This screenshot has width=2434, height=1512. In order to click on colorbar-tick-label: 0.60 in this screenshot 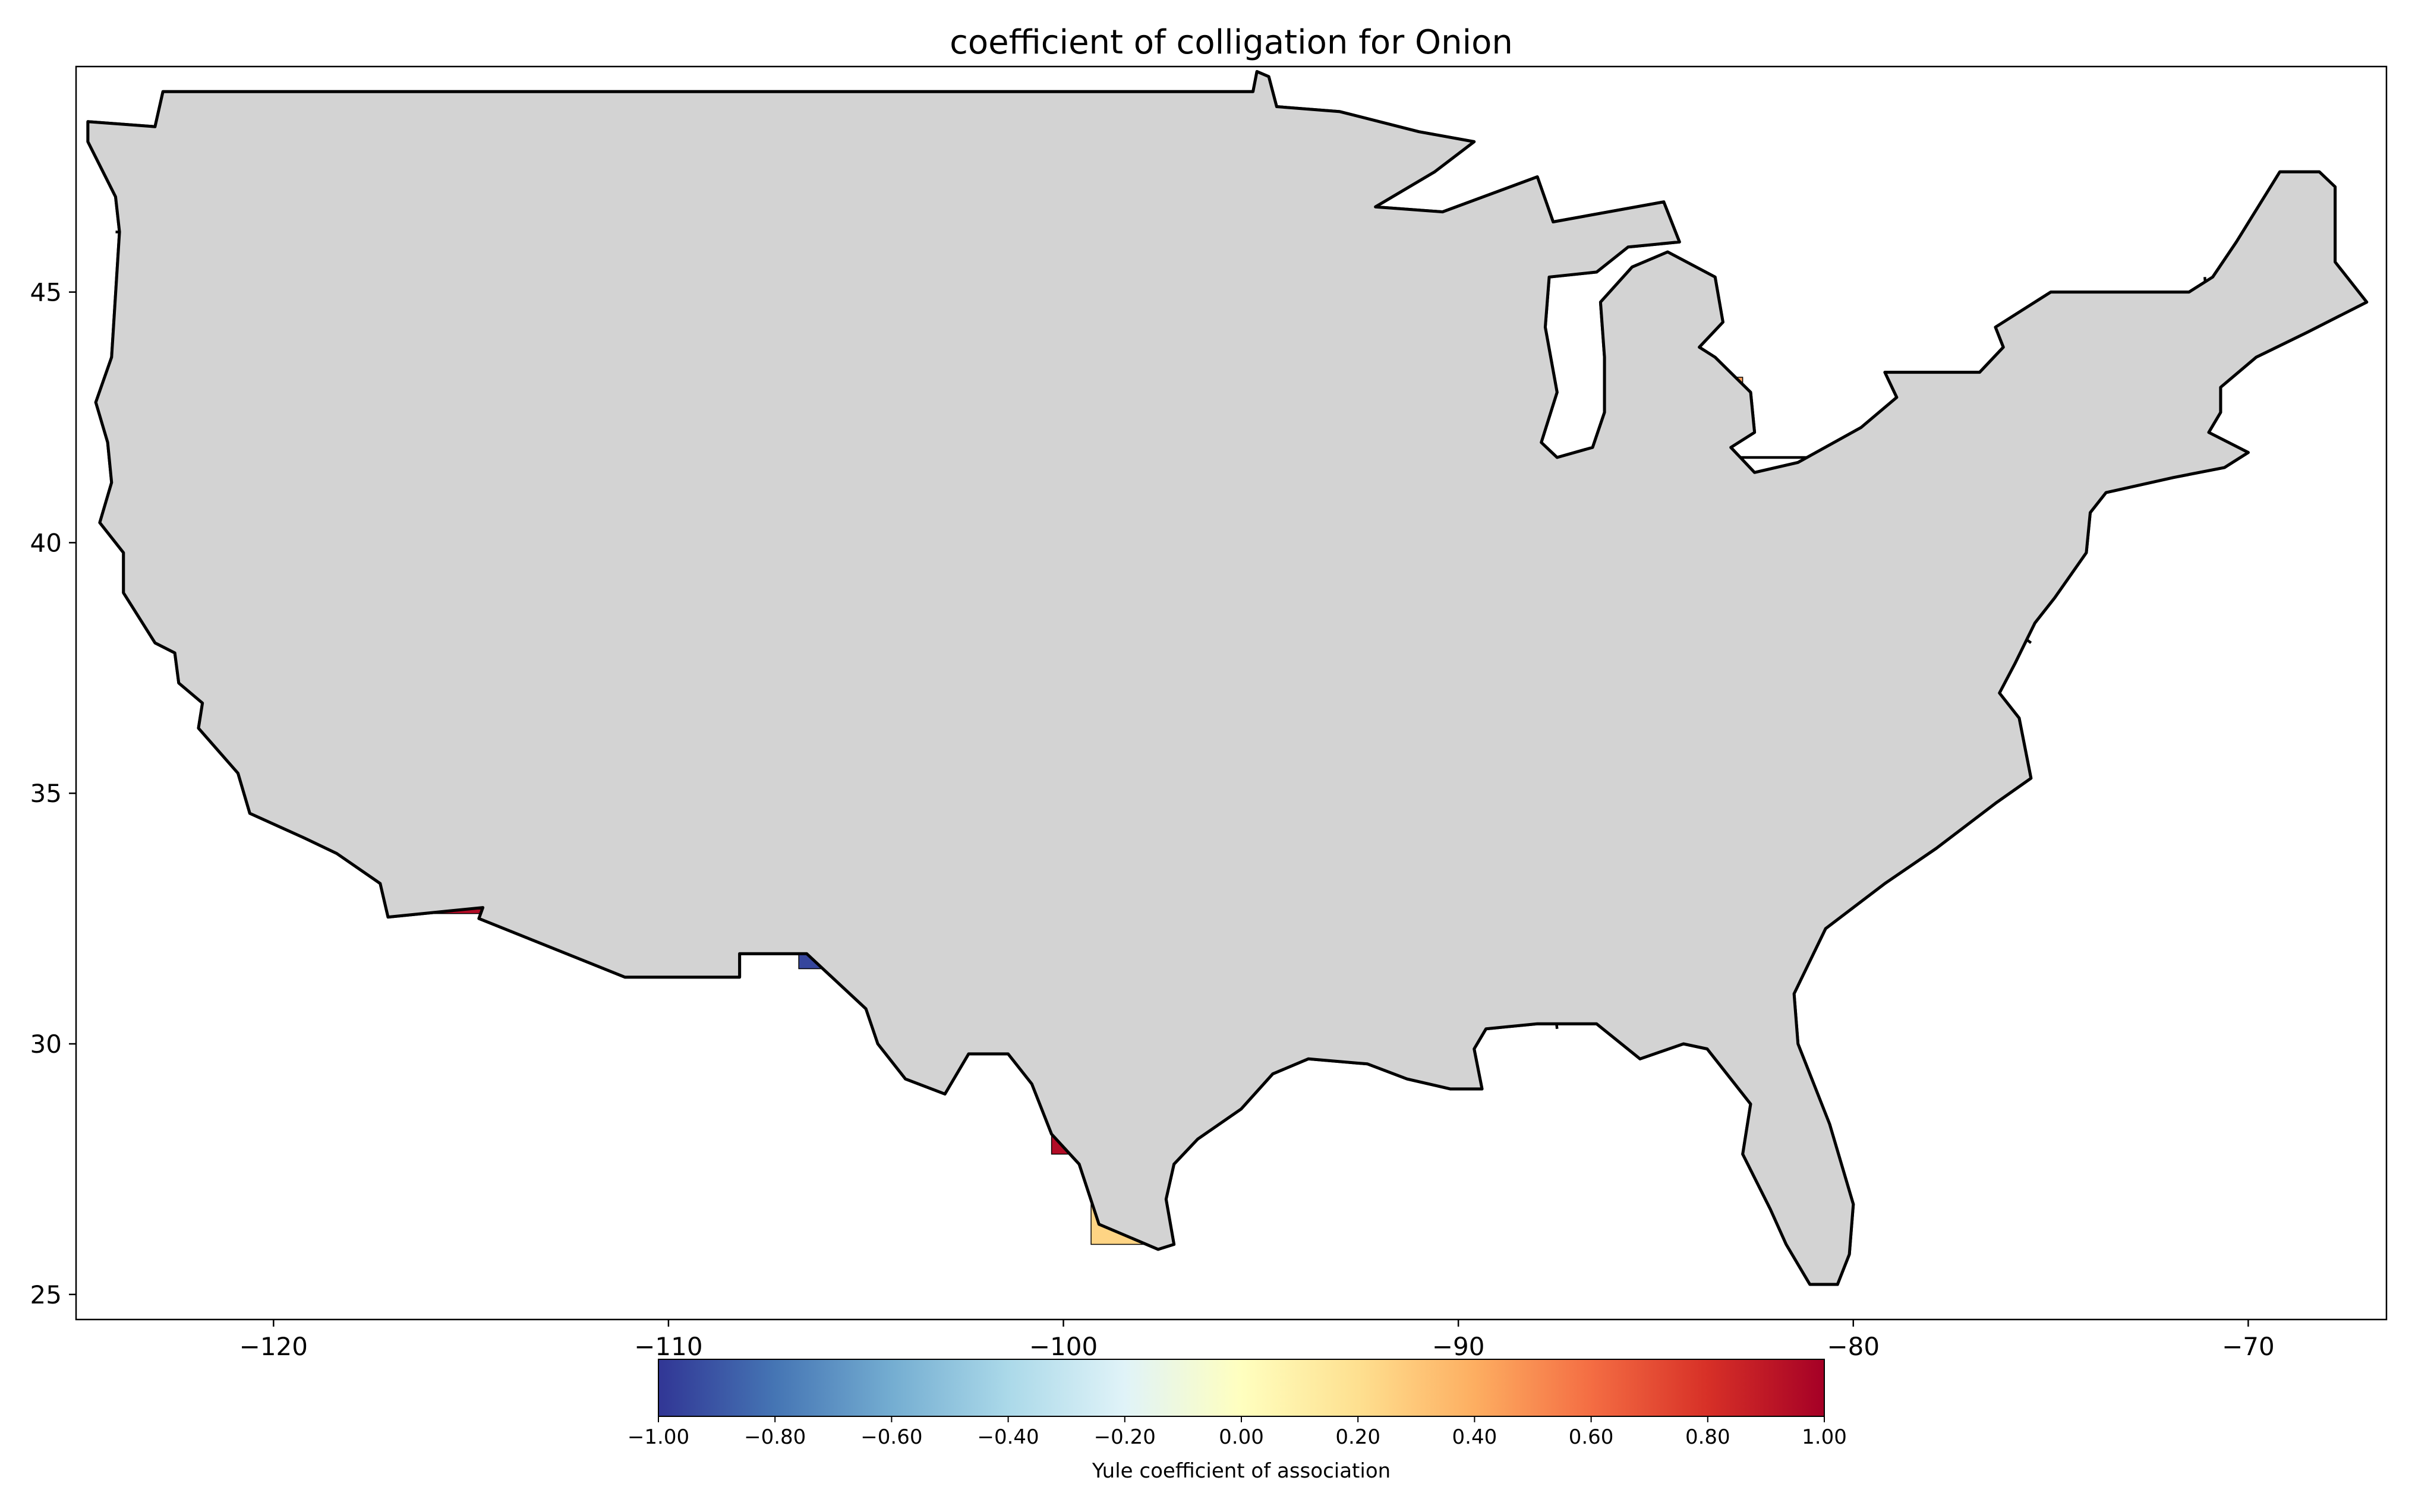, I will do `click(1591, 1437)`.